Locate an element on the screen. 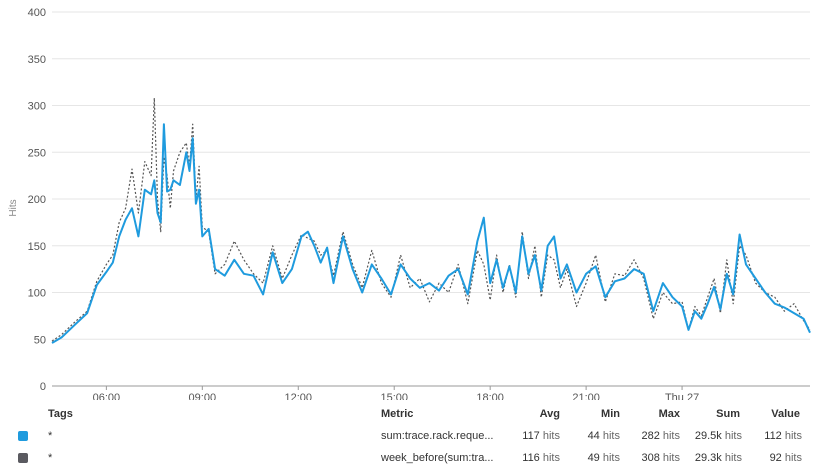  x-tick-label: 12:00 is located at coordinates (299, 396).